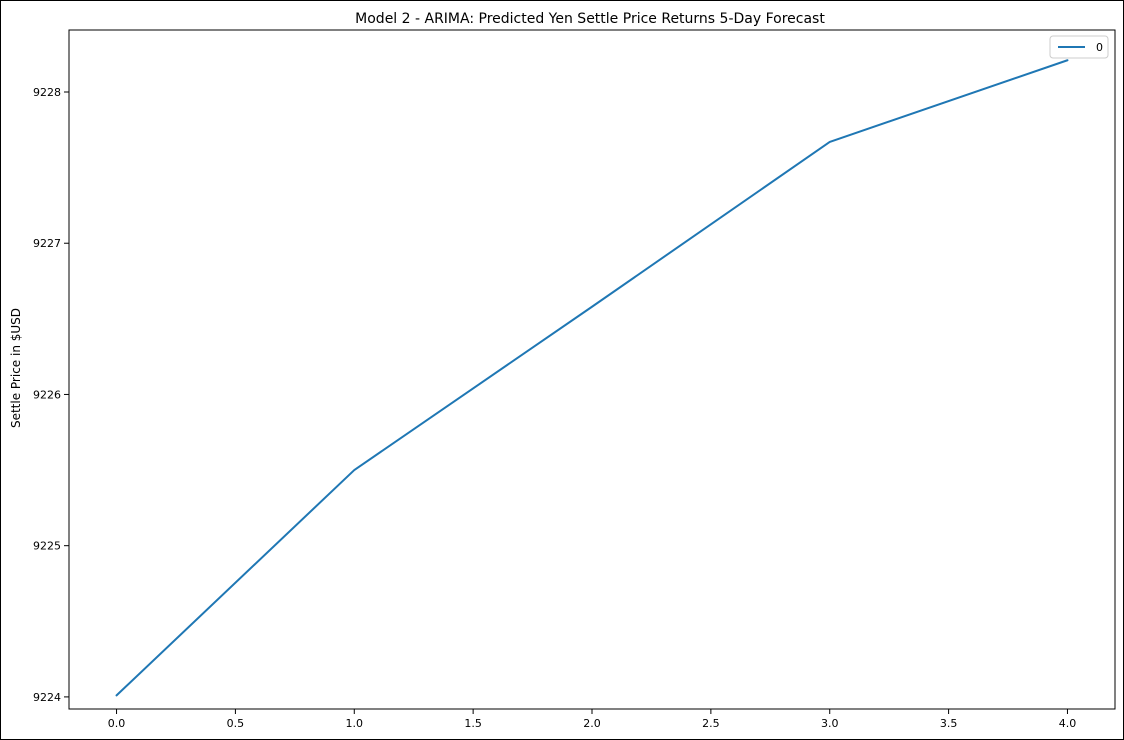  What do you see at coordinates (1079, 47) in the screenshot?
I see `legend: 0` at bounding box center [1079, 47].